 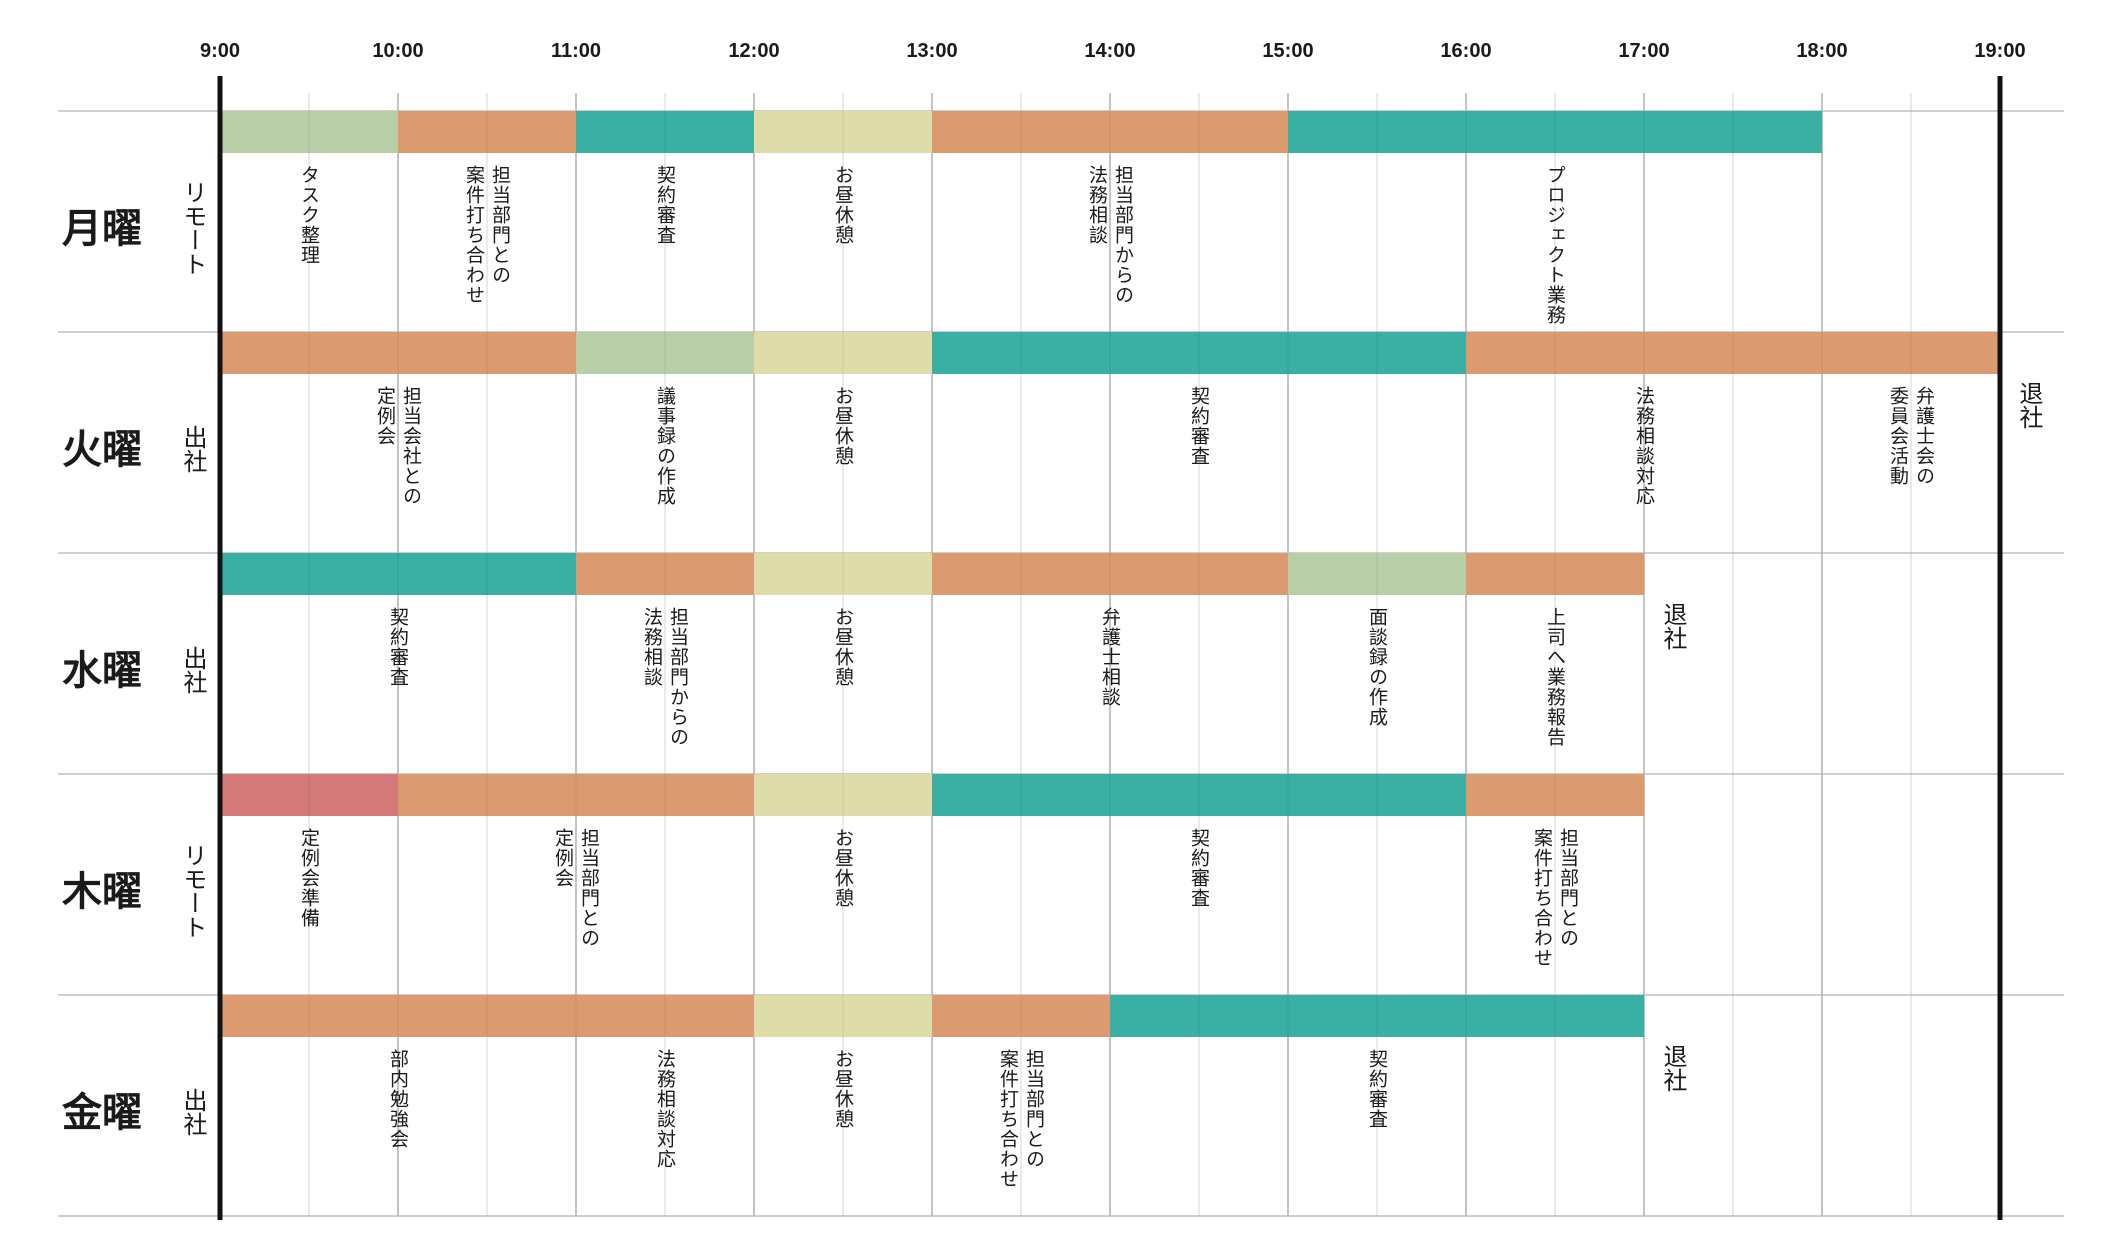 I want to click on activity-label: 弁護士会の 委員会活動, so click(x=1911, y=436).